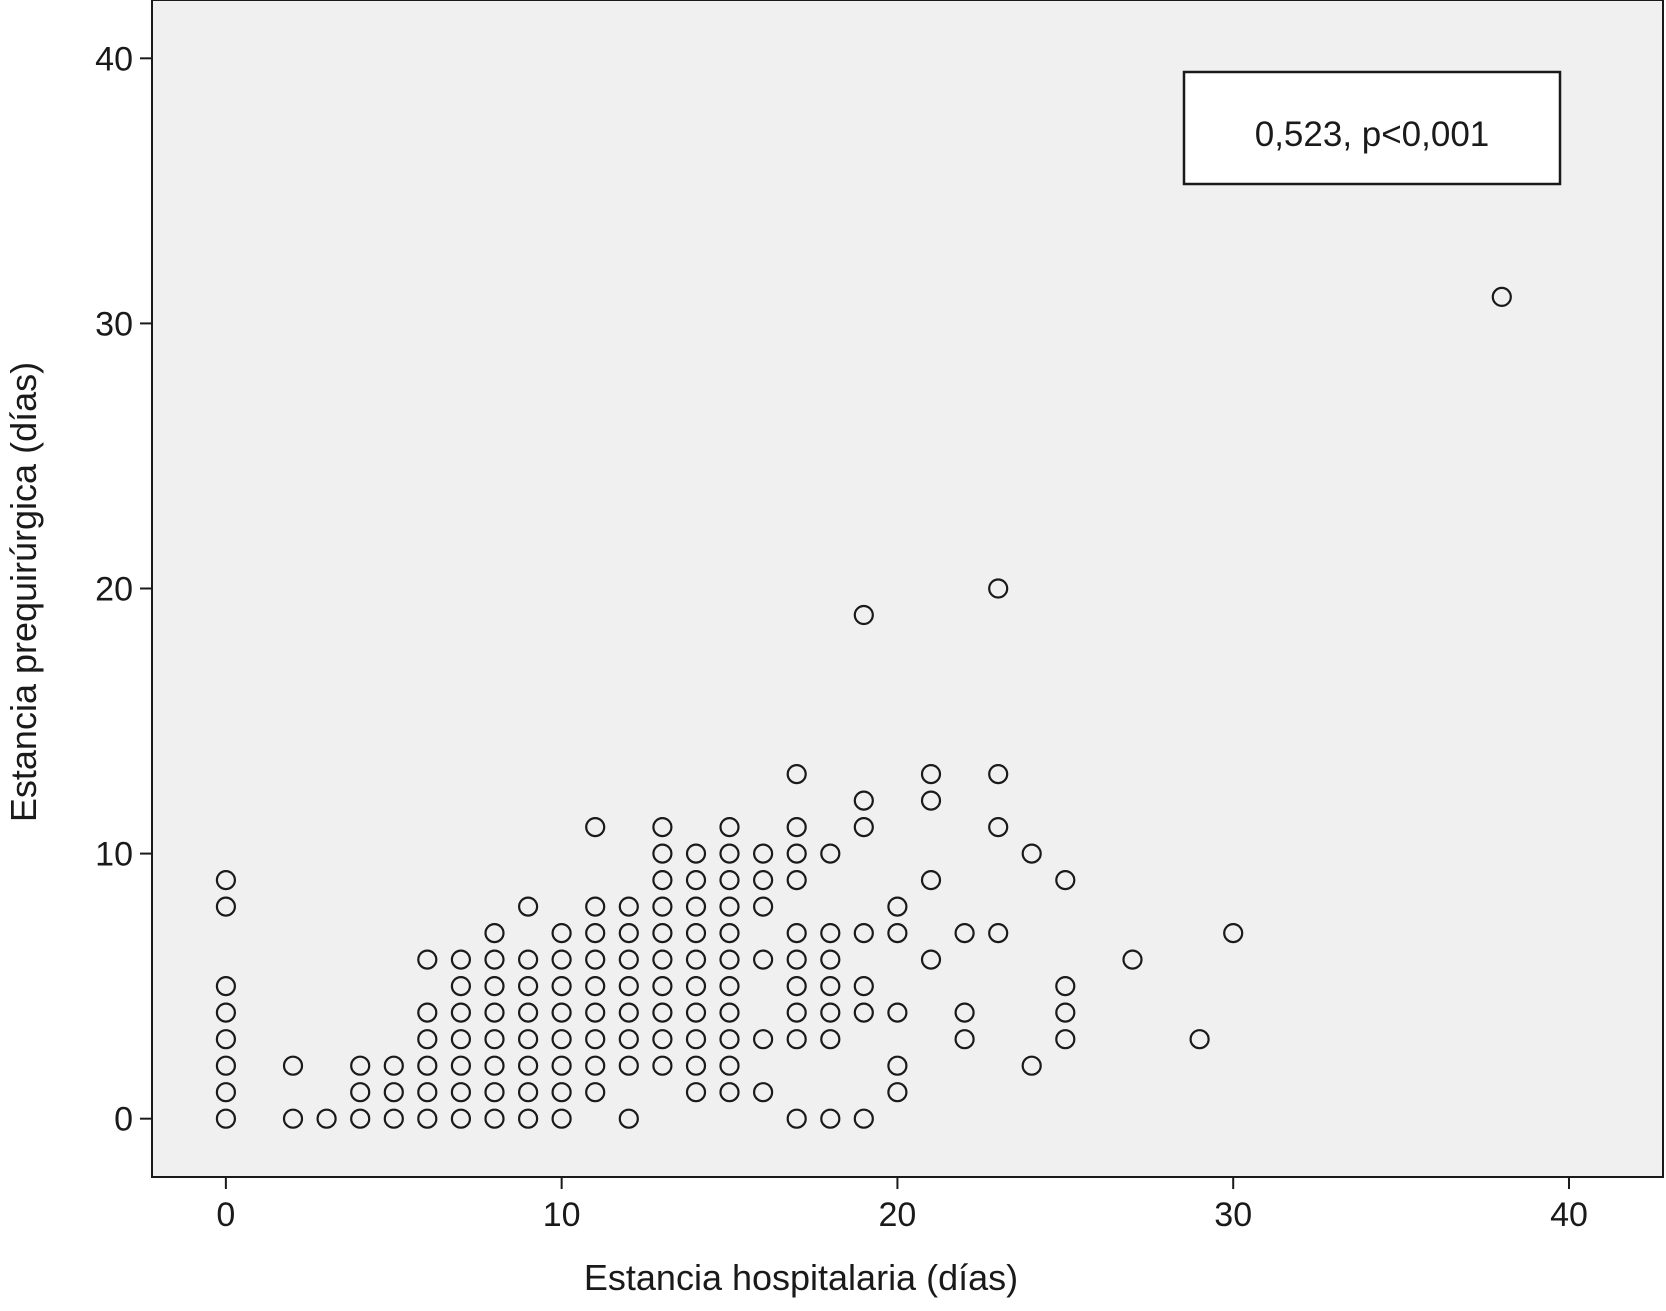 The height and width of the screenshot is (1311, 1666). What do you see at coordinates (902, 1205) in the screenshot?
I see `x-axis: 0 10 20 30 40` at bounding box center [902, 1205].